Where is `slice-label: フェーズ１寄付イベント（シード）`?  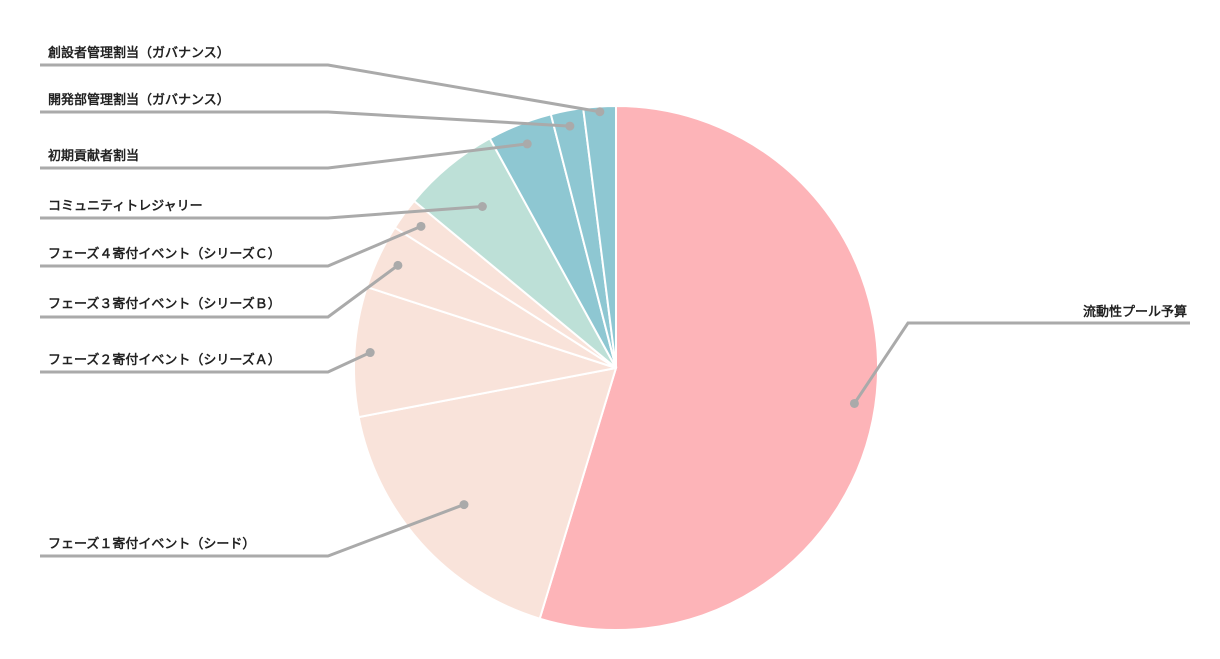 slice-label: フェーズ１寄付イベント（シード） is located at coordinates (151, 544).